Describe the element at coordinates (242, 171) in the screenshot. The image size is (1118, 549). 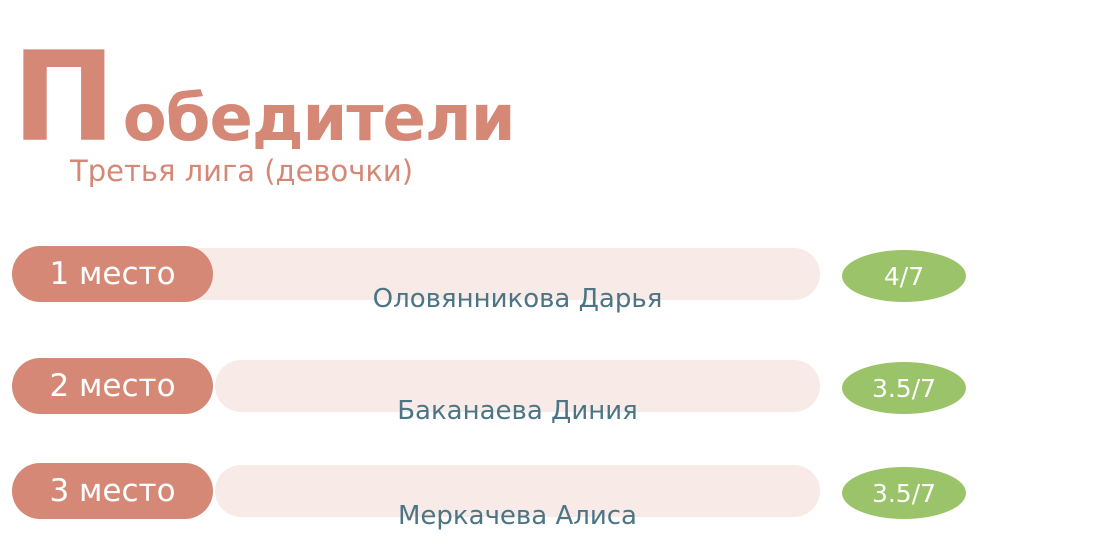
I see `page-subtitle: Третья лига (девочки)` at that location.